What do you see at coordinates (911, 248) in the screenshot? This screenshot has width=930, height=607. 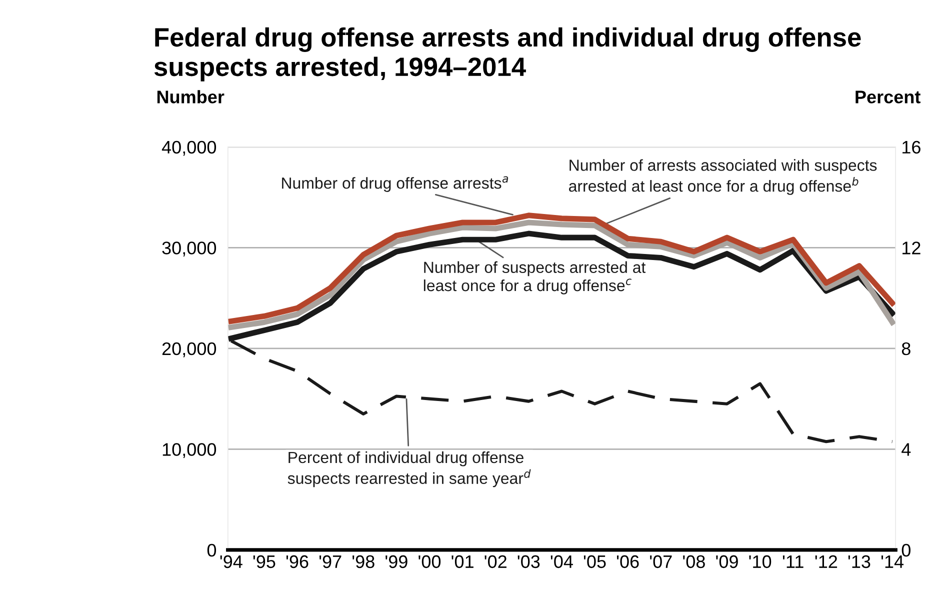 I see `y2-tick-label: 12` at bounding box center [911, 248].